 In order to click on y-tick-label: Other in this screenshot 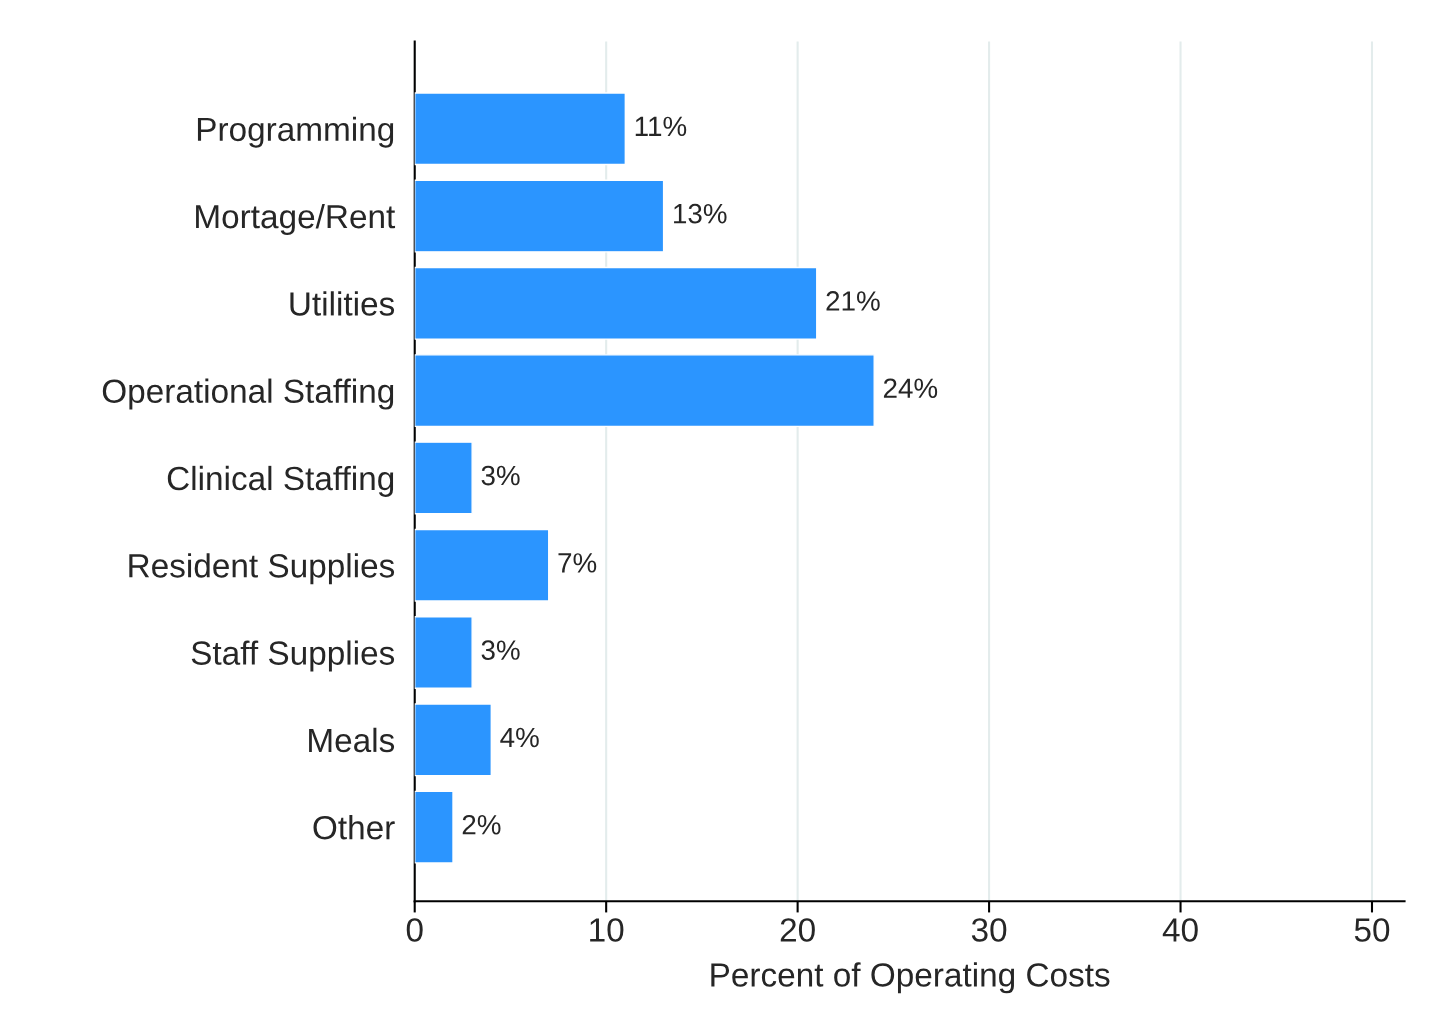, I will do `click(354, 827)`.